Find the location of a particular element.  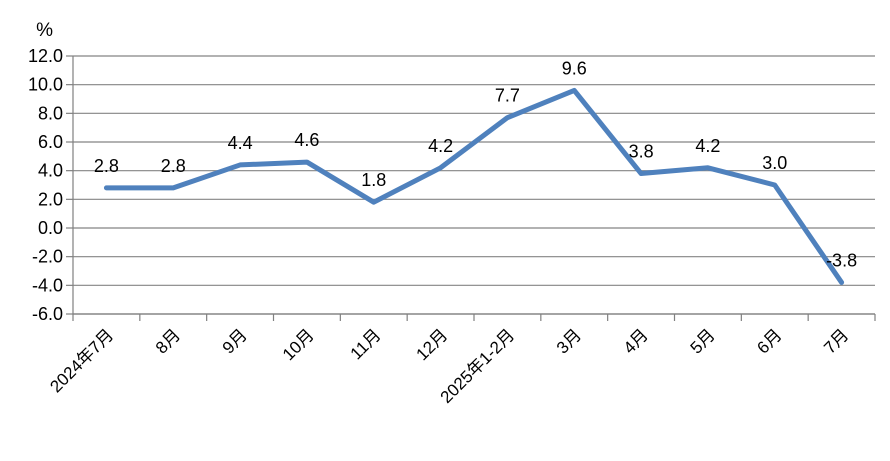

data-label: 4.4 is located at coordinates (240, 143).